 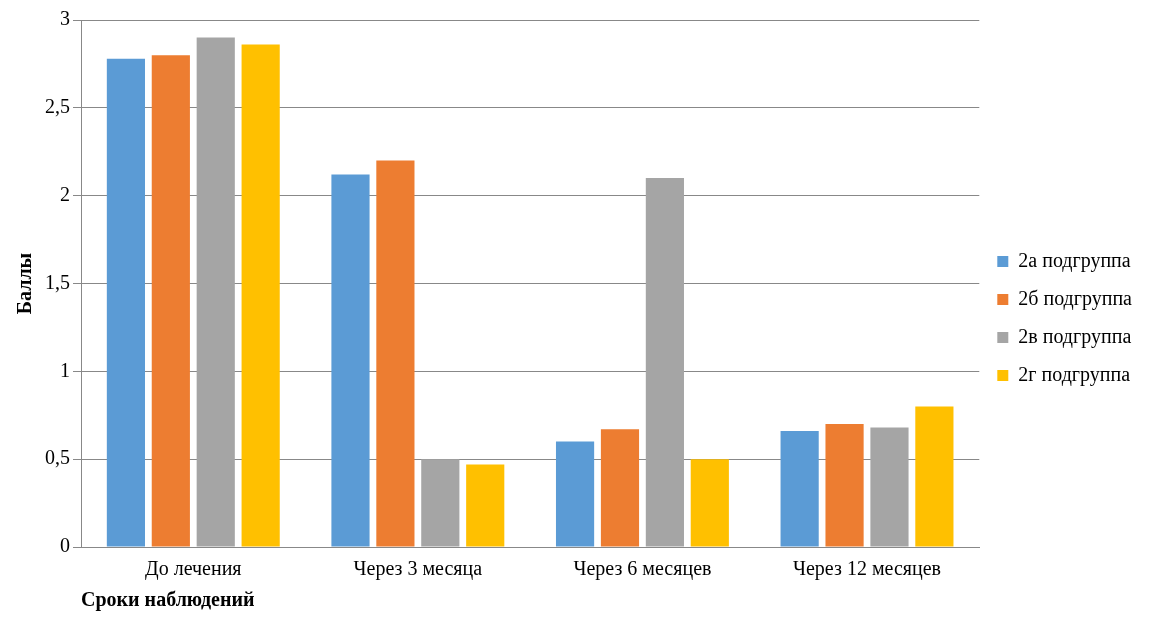 I want to click on x-tick-label: До лечения, so click(x=193, y=569).